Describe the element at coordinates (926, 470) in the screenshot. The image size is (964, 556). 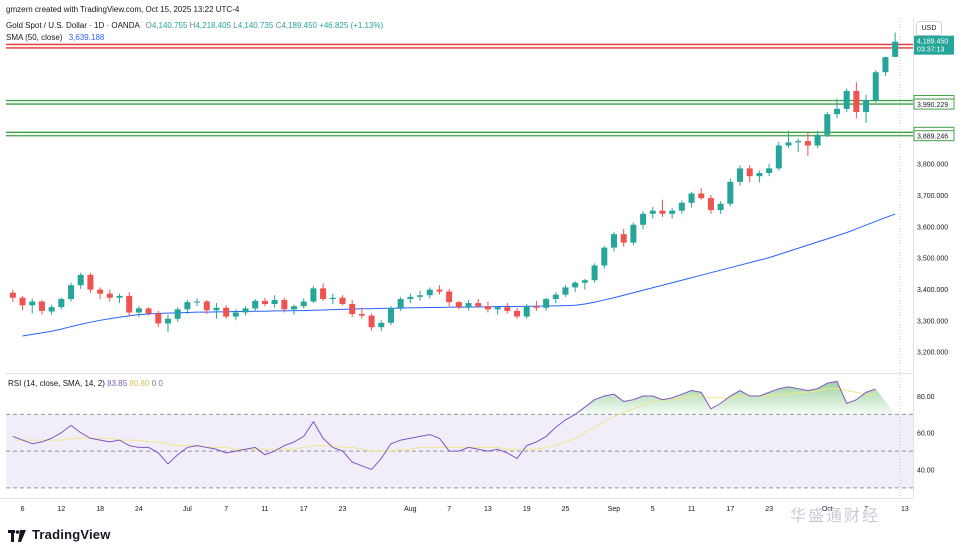
I see `rsi-tick-label: 40.00` at that location.